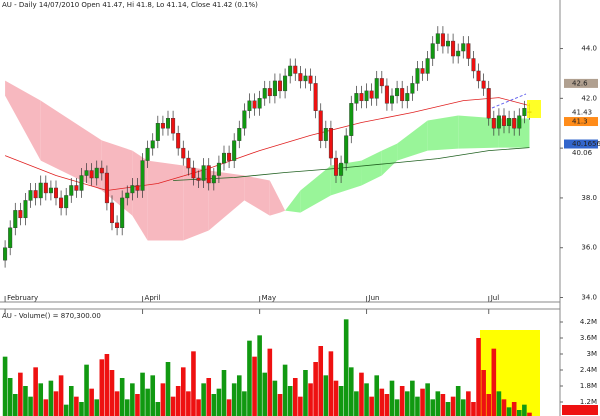  Describe the element at coordinates (588, 338) in the screenshot. I see `volume-y-tick-label: 3.6M` at that location.